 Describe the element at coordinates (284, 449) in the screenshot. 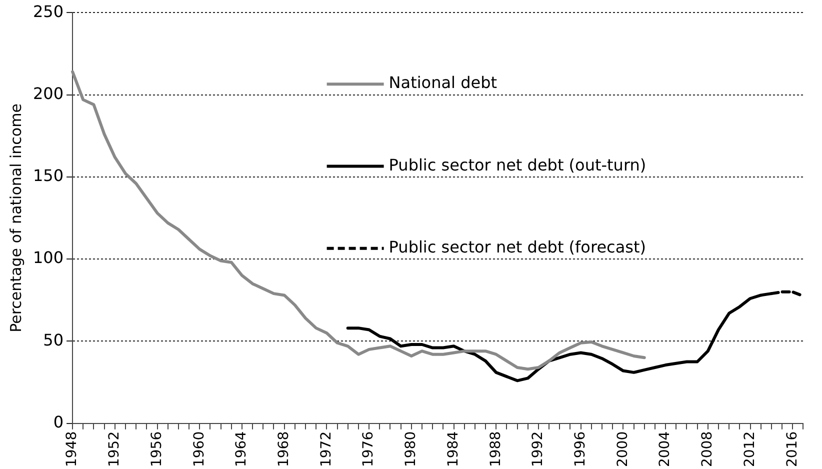

I see `x-tick-label: 1968` at that location.